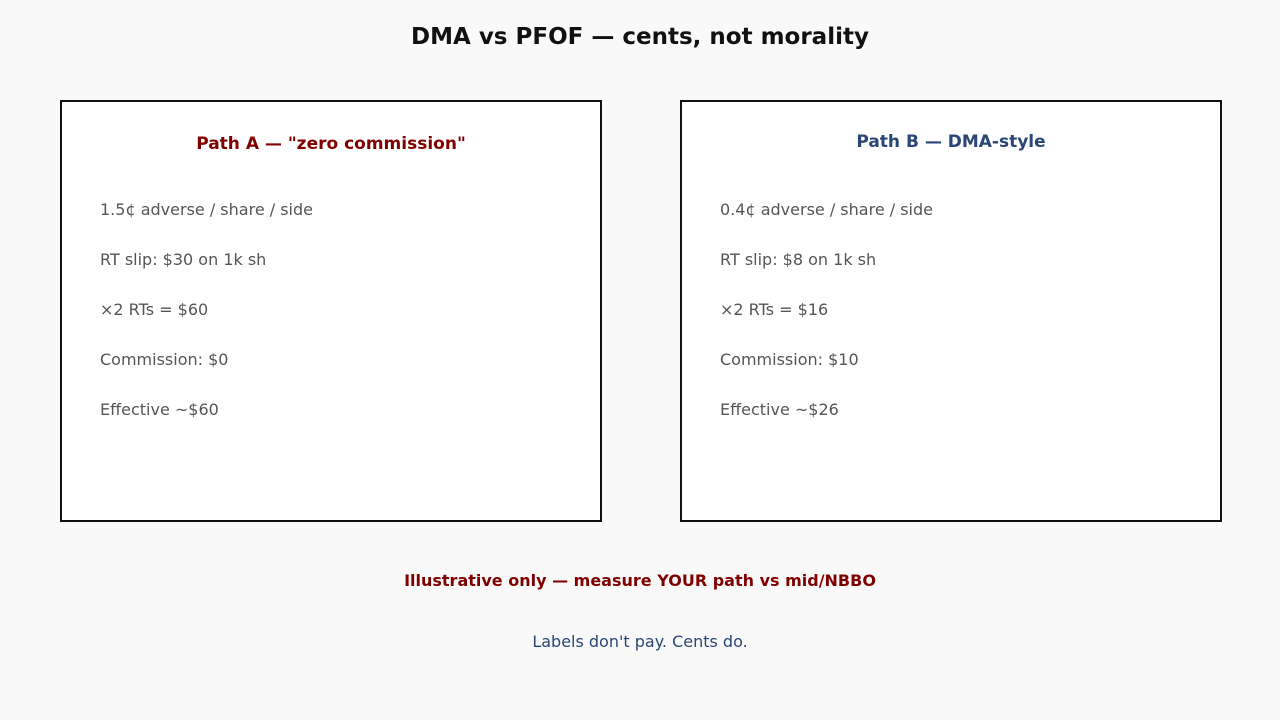  I want to click on path-a-two-round-trips: ×2 RTs = $60, so click(154, 309).